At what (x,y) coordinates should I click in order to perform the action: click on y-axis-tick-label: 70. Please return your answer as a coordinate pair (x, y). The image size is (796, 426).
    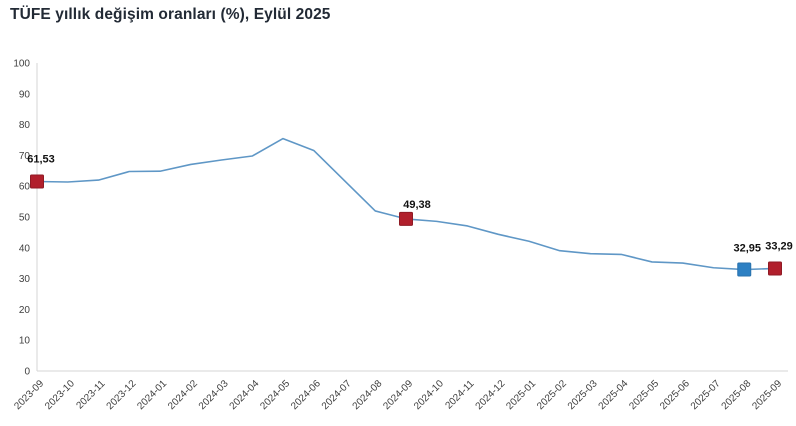
    Looking at the image, I should click on (25, 156).